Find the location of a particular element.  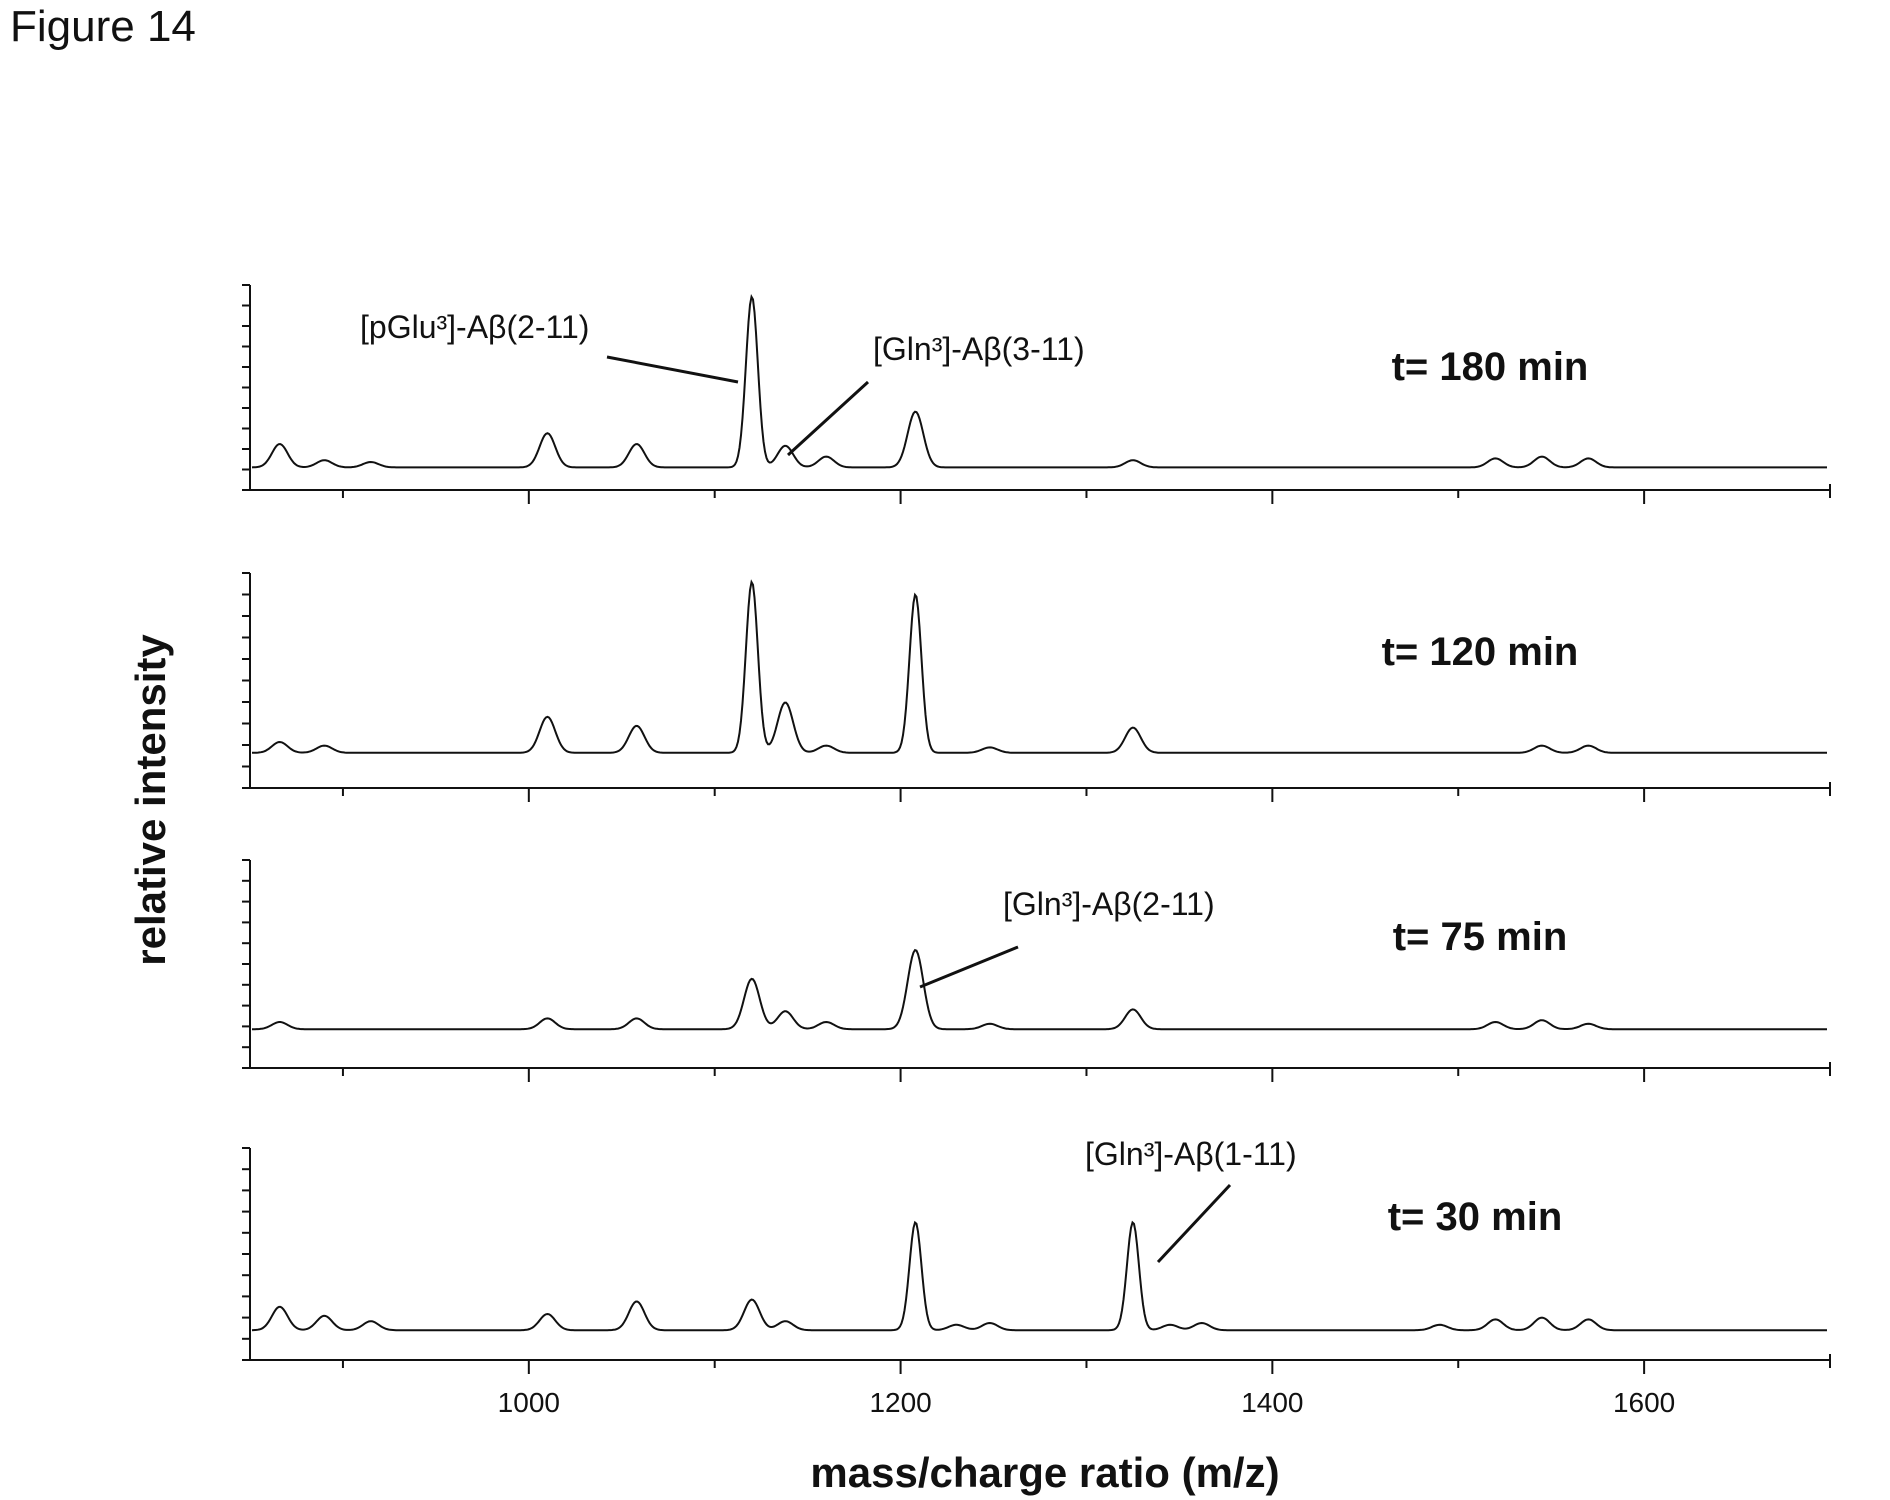

x-tick-label: 1400 is located at coordinates (1272, 1402).